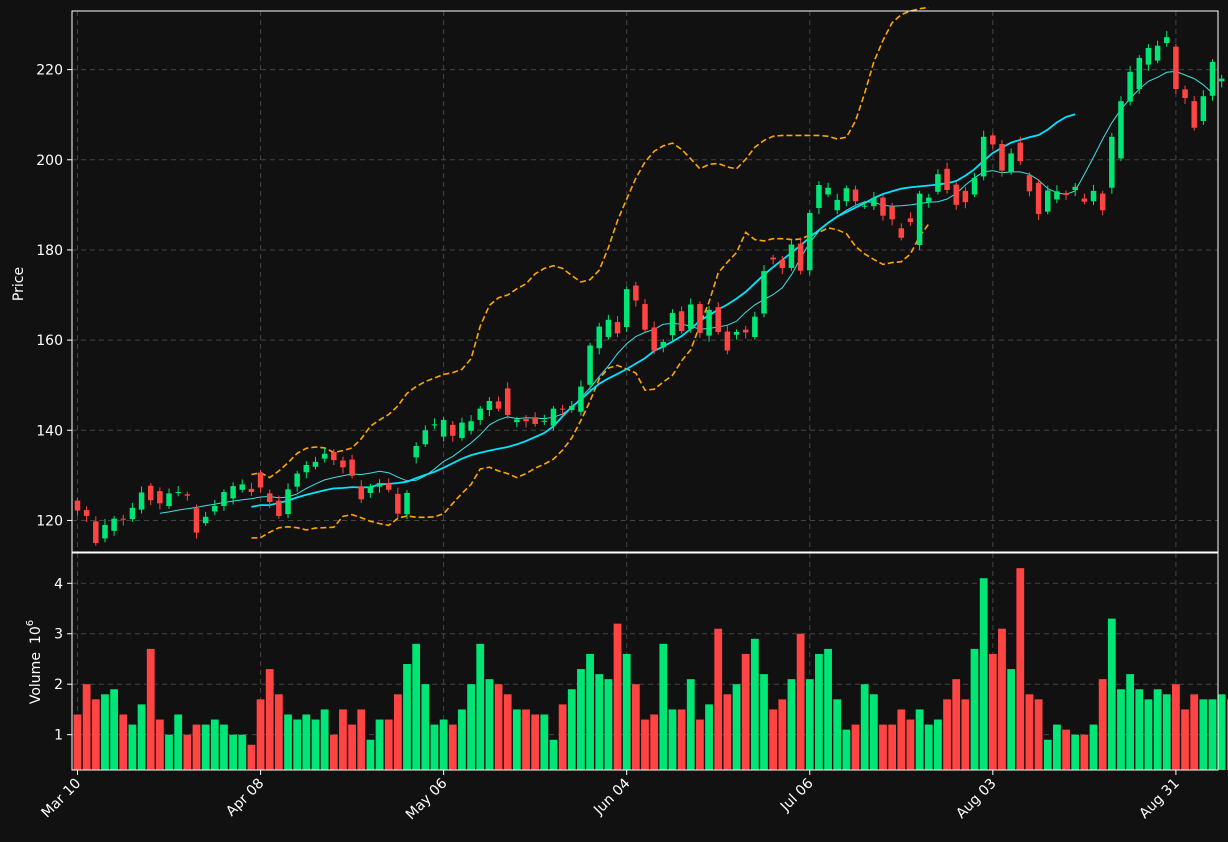  I want to click on price-axis-label: Price, so click(19, 284).